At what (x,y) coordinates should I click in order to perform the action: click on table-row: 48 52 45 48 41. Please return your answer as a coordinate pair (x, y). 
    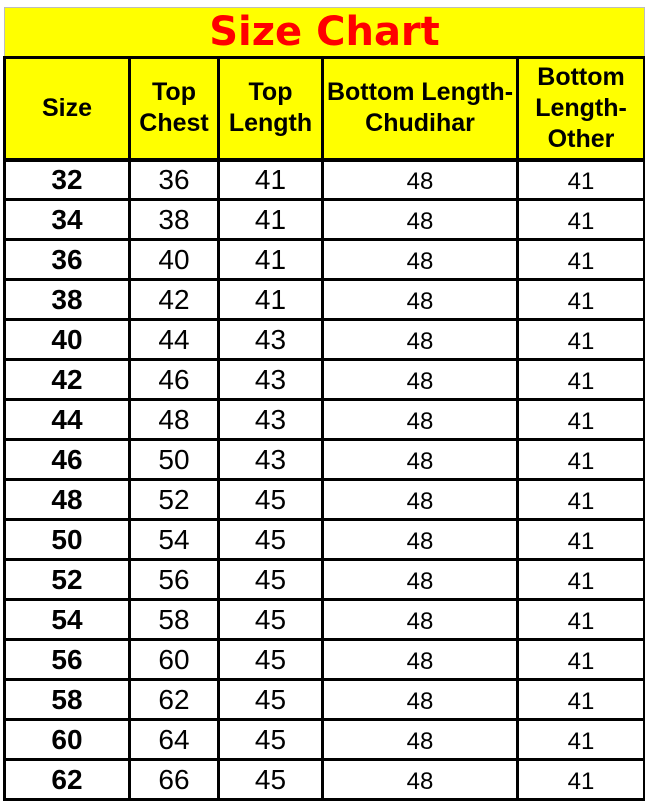
    Looking at the image, I should click on (324, 499).